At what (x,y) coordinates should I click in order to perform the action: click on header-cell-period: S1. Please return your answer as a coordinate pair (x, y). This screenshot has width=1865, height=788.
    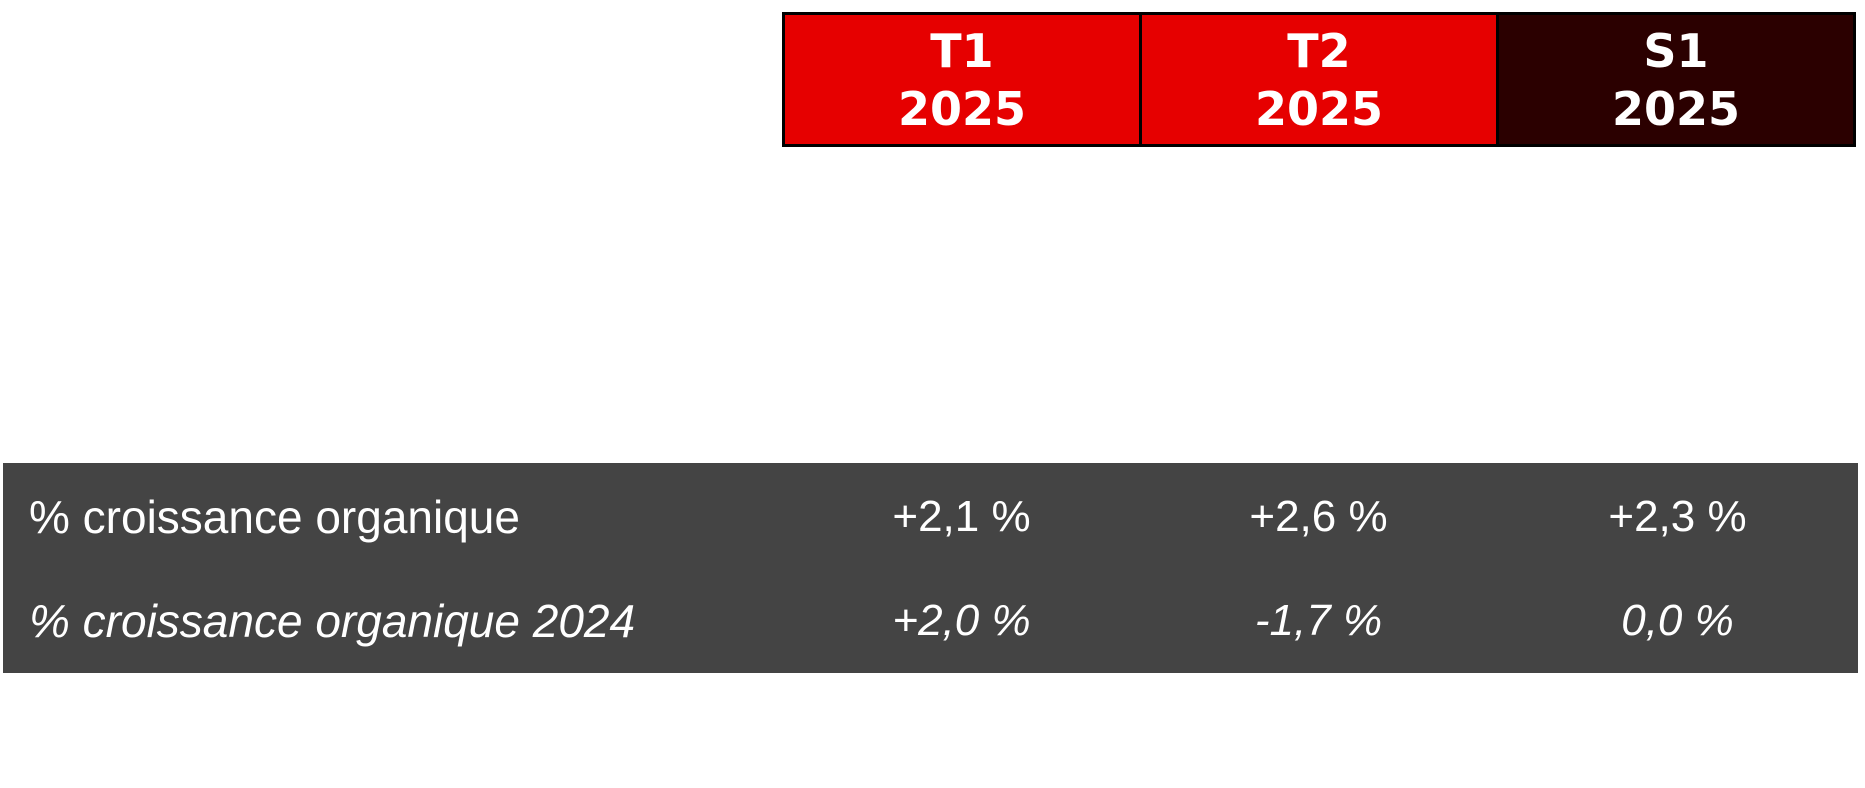
    Looking at the image, I should click on (1676, 50).